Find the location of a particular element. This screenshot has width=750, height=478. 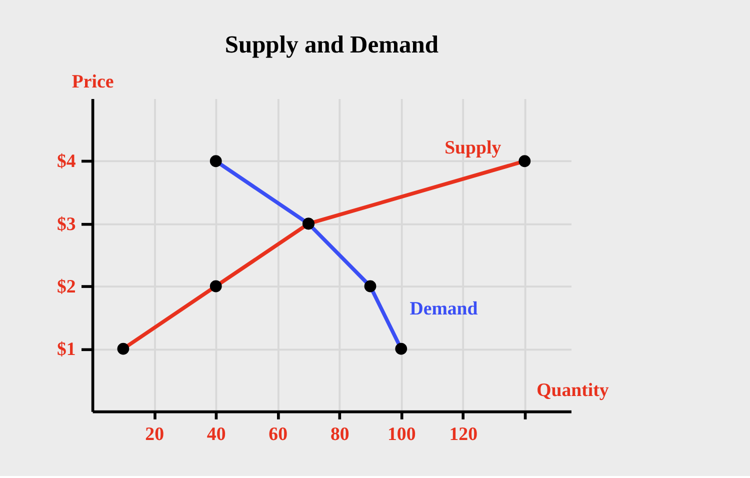

x-tick-label: 100 is located at coordinates (401, 435).